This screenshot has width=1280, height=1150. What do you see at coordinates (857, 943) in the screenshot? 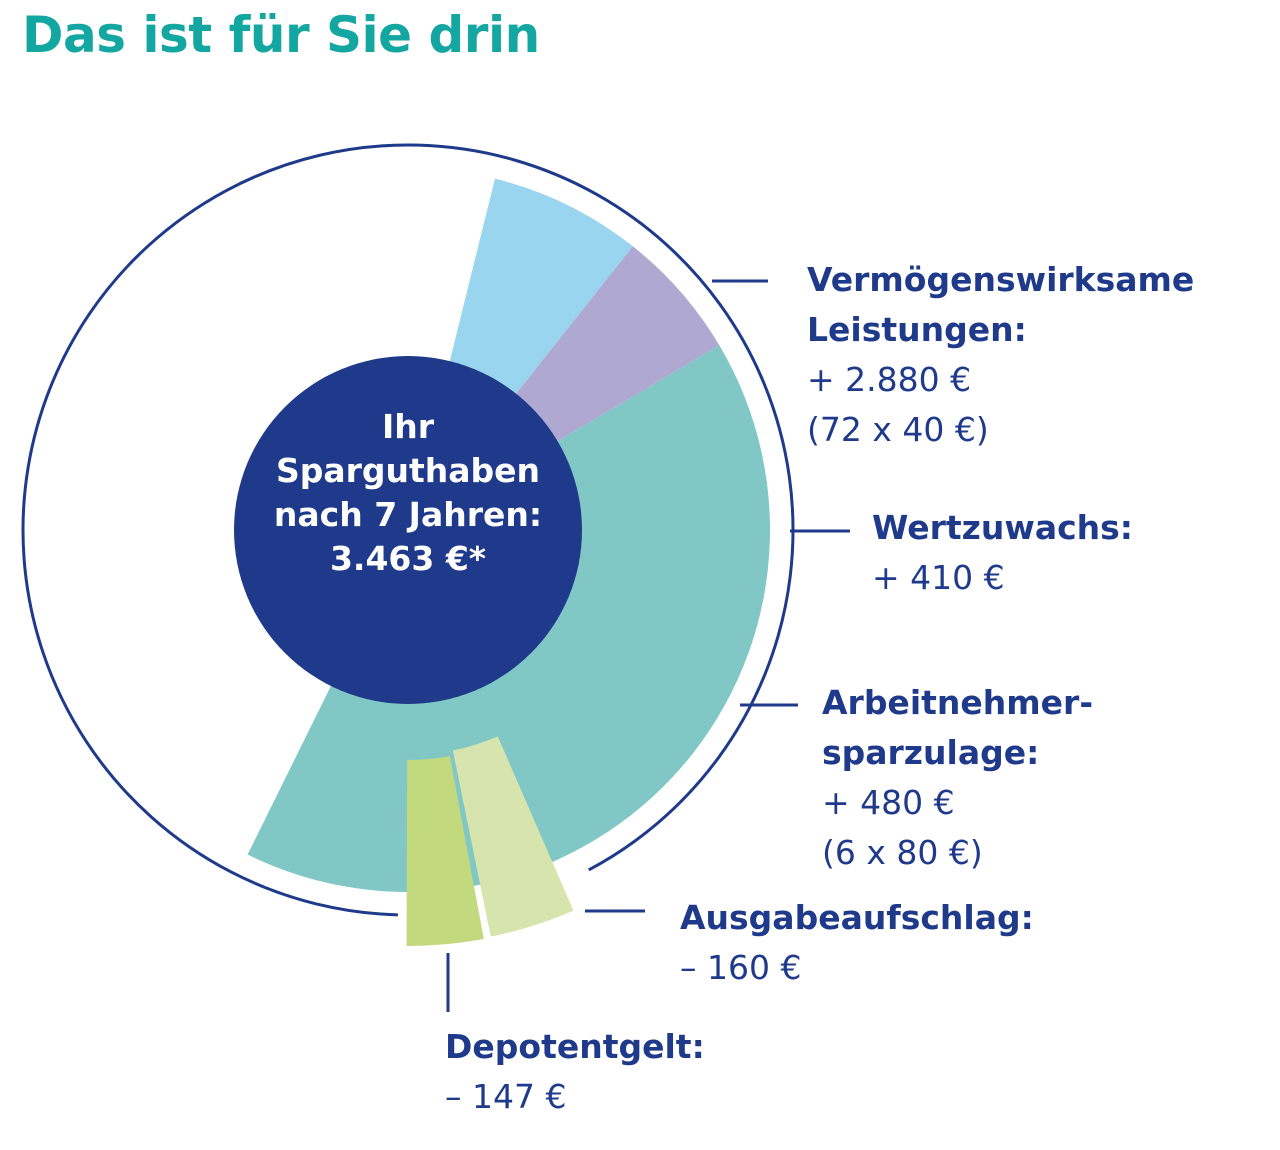
I see `label-ausgabeaufschlag: Ausgabeaufschlag: – 160 €` at bounding box center [857, 943].